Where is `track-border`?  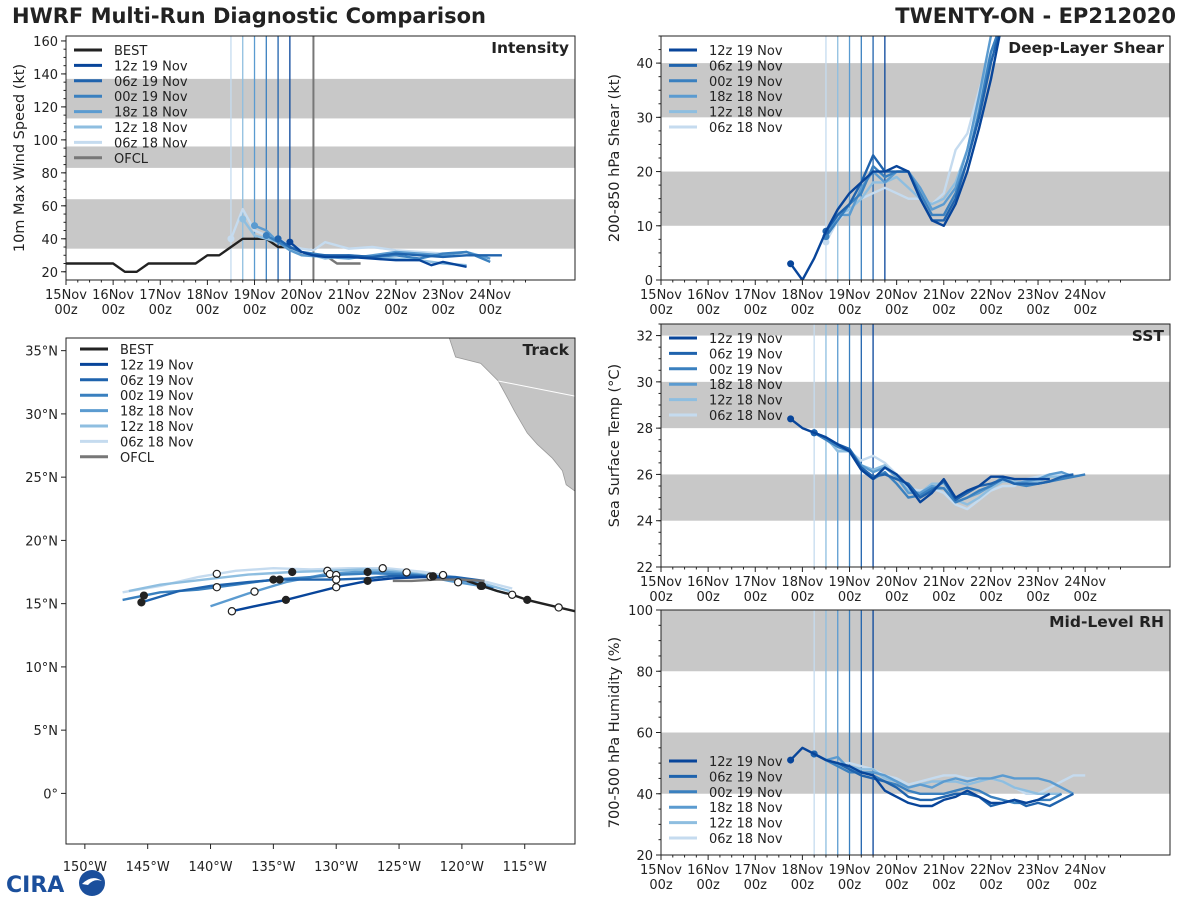 track-border is located at coordinates (536, 388).